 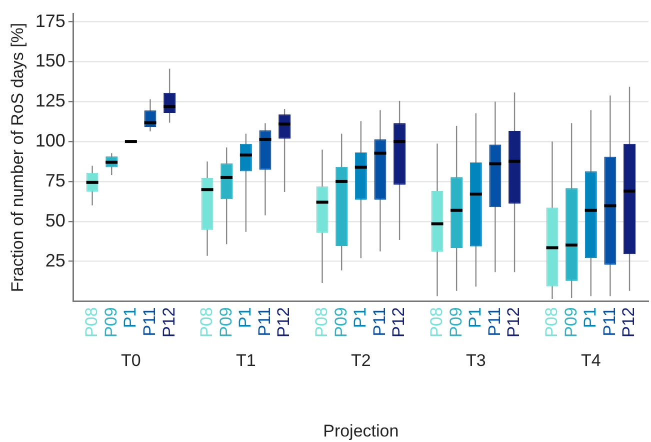 What do you see at coordinates (50, 100) in the screenshot?
I see `y-tick-label: 125` at bounding box center [50, 100].